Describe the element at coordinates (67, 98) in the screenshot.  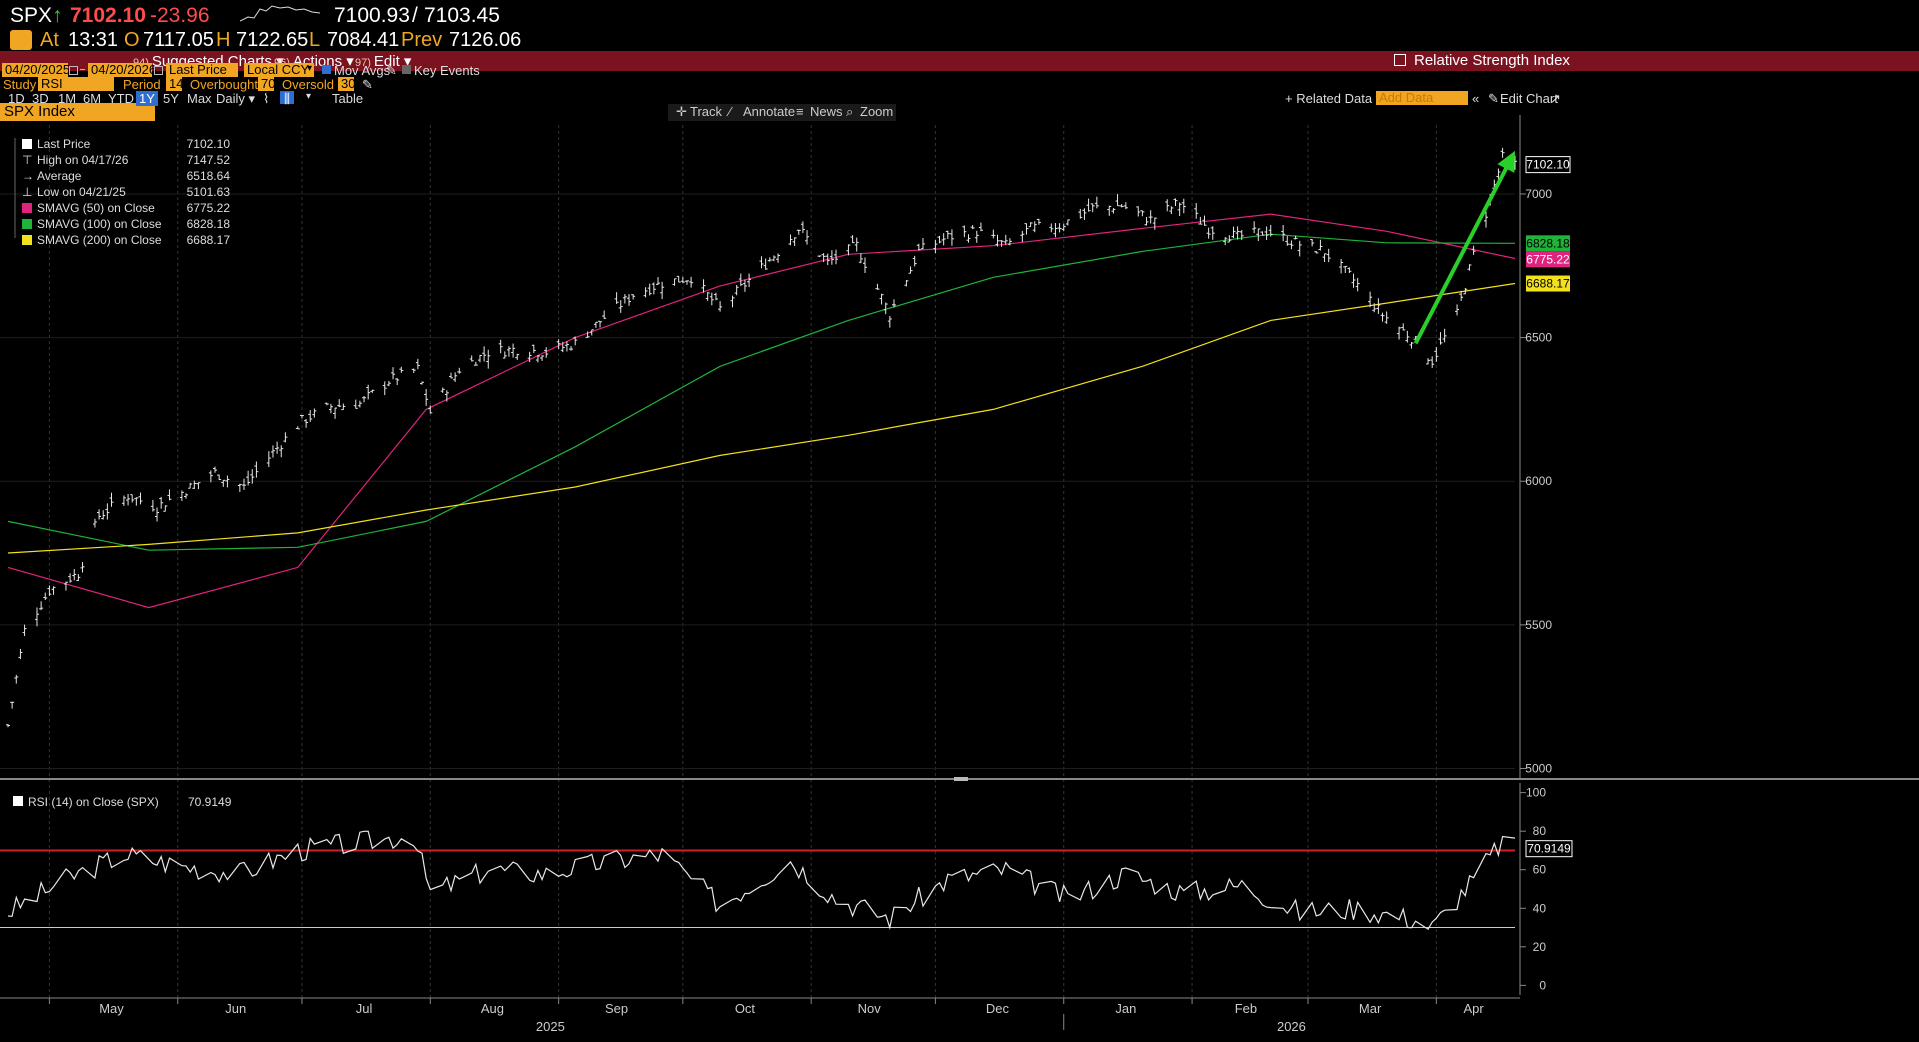
I see `range-1m: 1M` at that location.